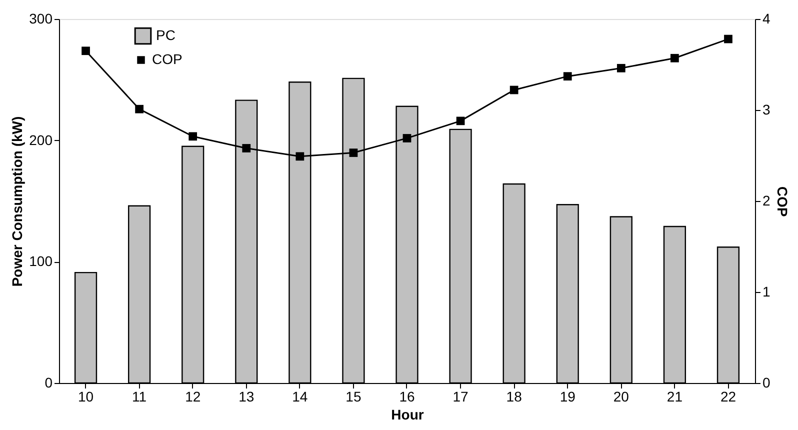 The height and width of the screenshot is (430, 798). I want to click on x-tick-label: 16, so click(407, 396).